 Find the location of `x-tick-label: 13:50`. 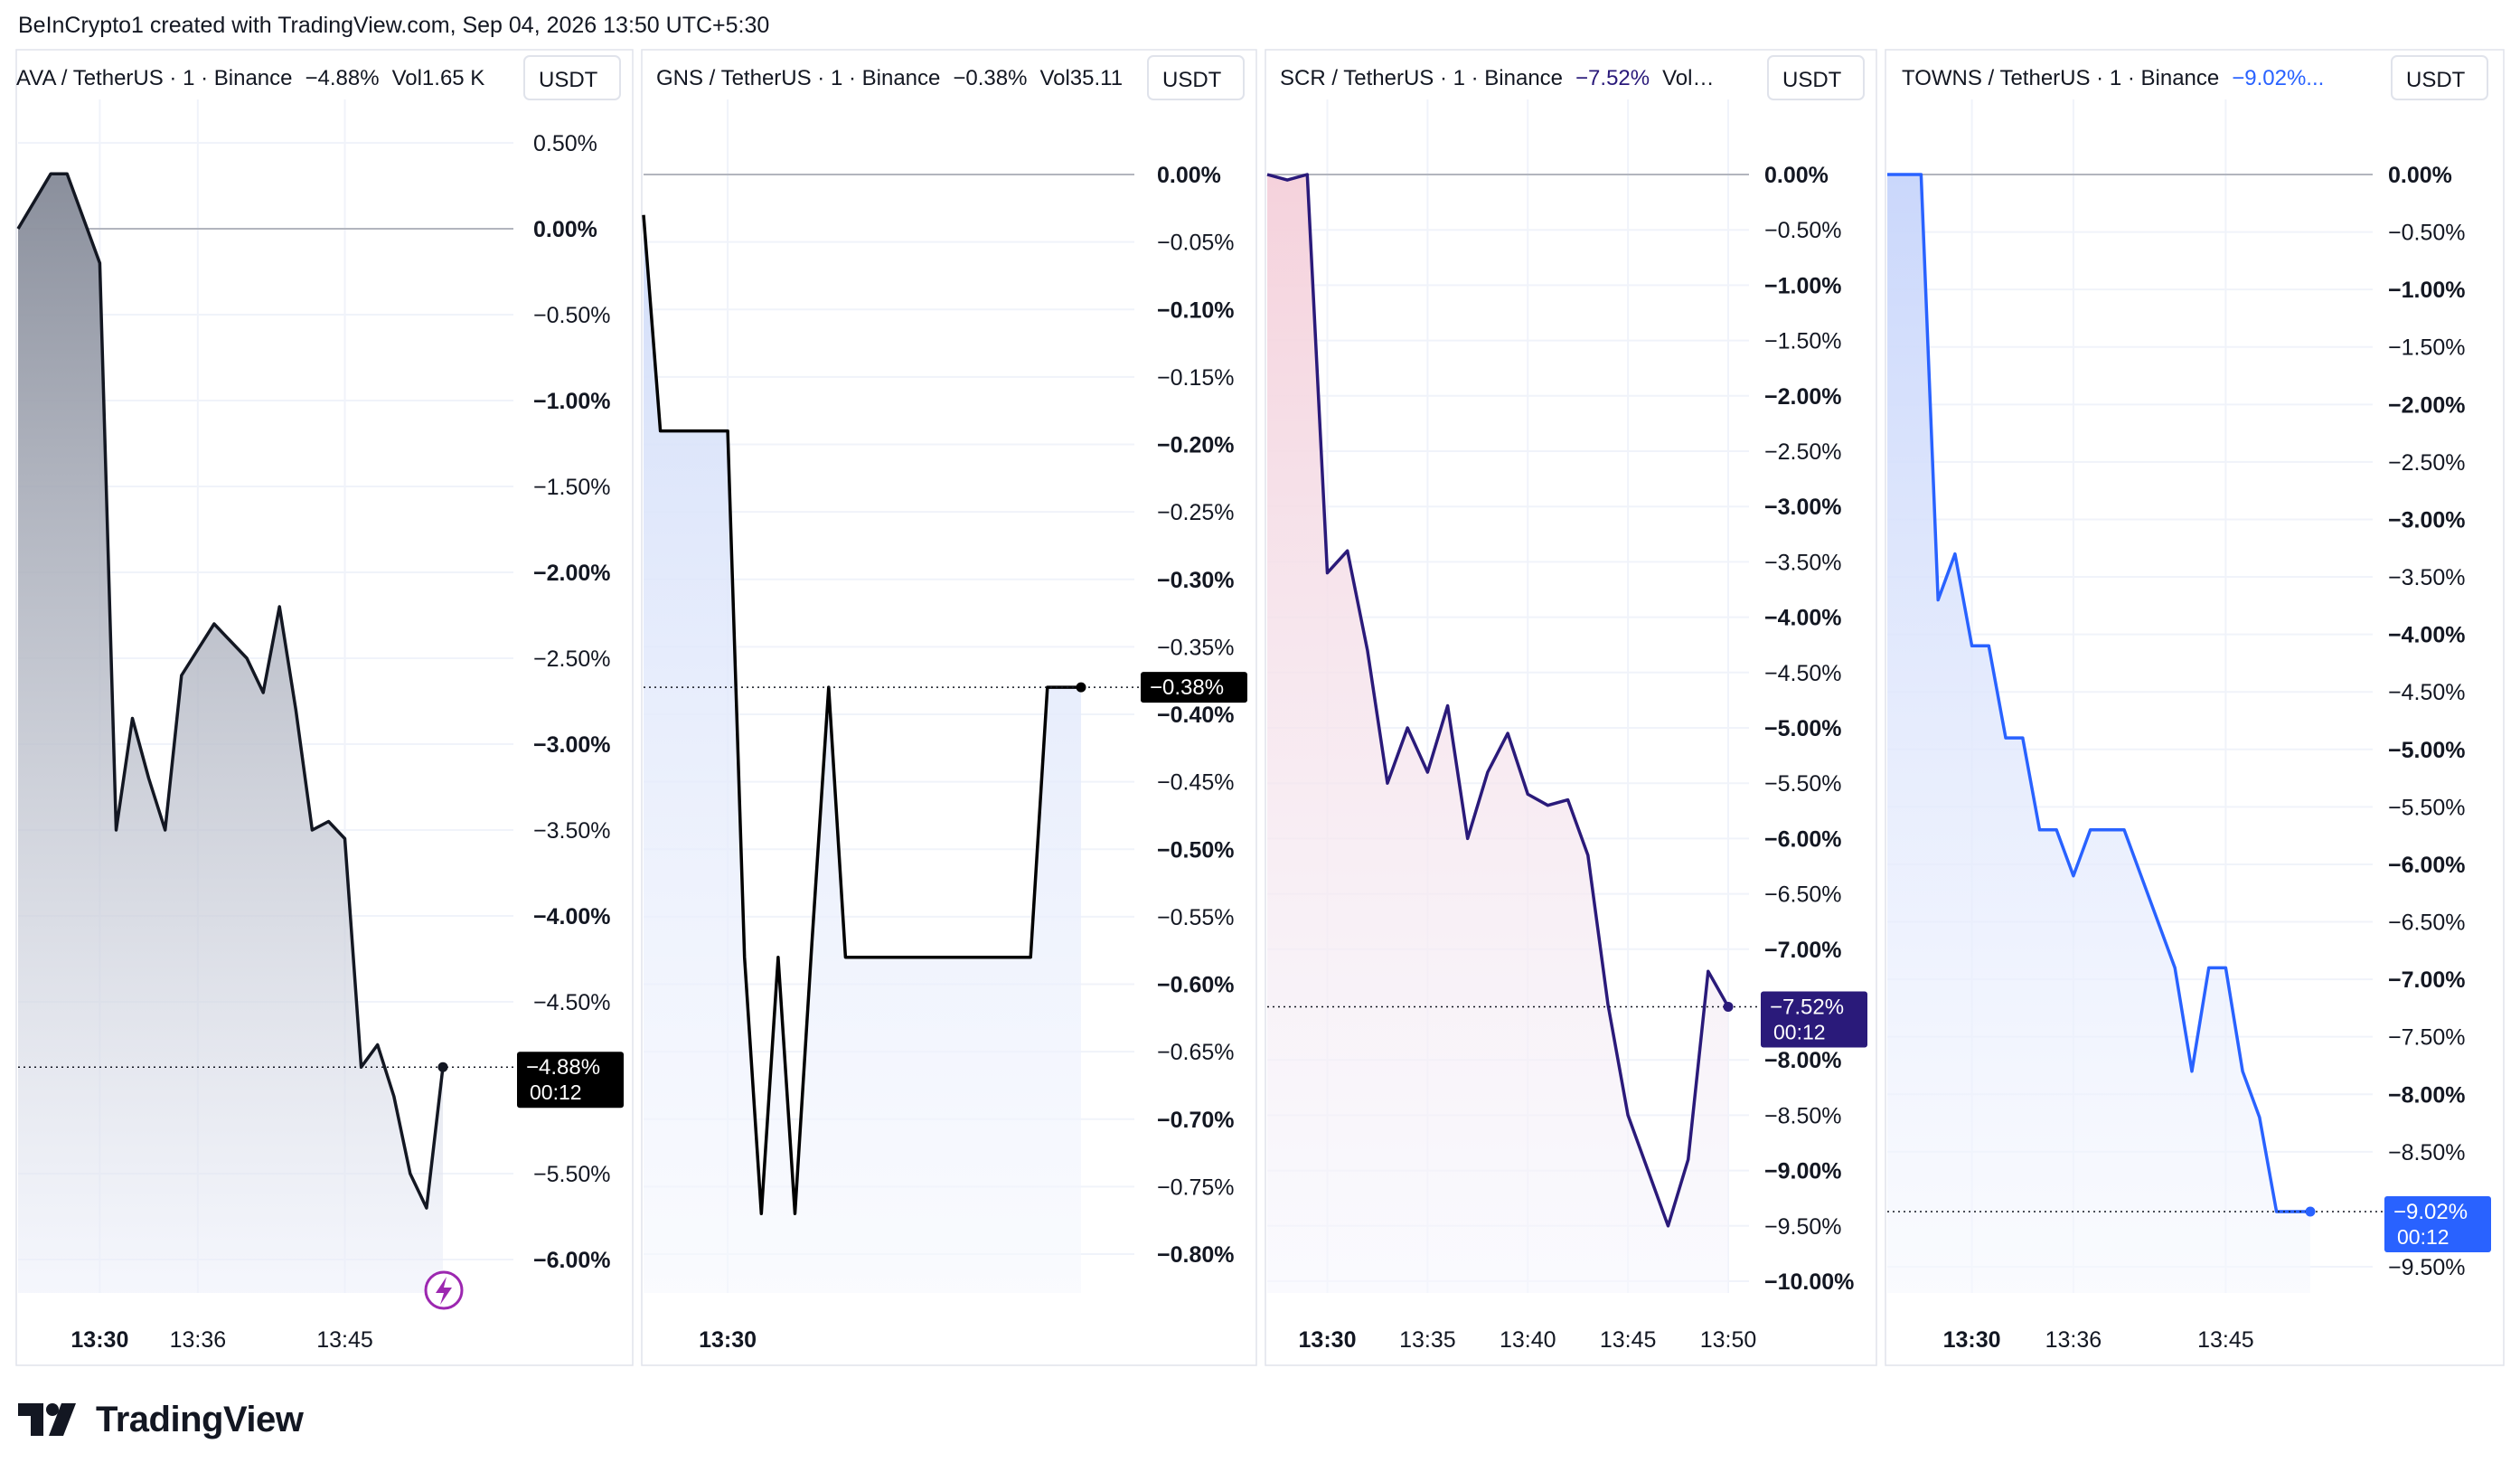

x-tick-label: 13:50 is located at coordinates (1729, 1340).